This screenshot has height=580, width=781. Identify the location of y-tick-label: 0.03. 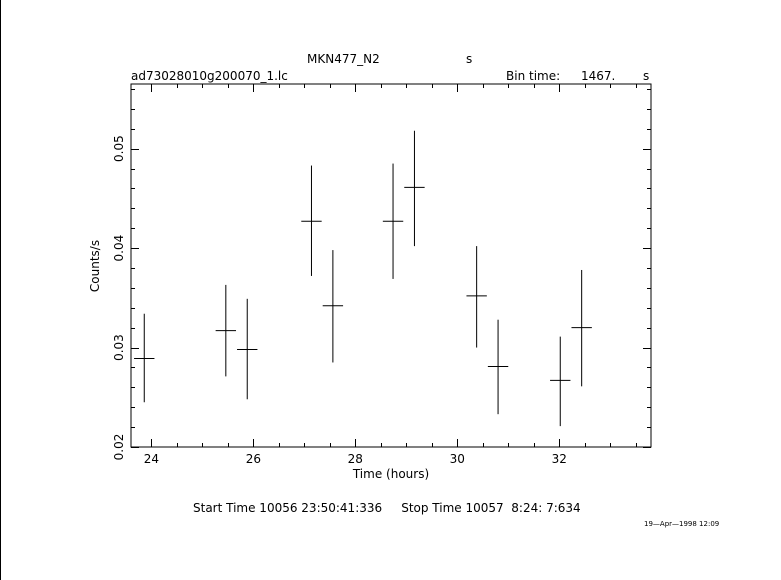
(119, 347).